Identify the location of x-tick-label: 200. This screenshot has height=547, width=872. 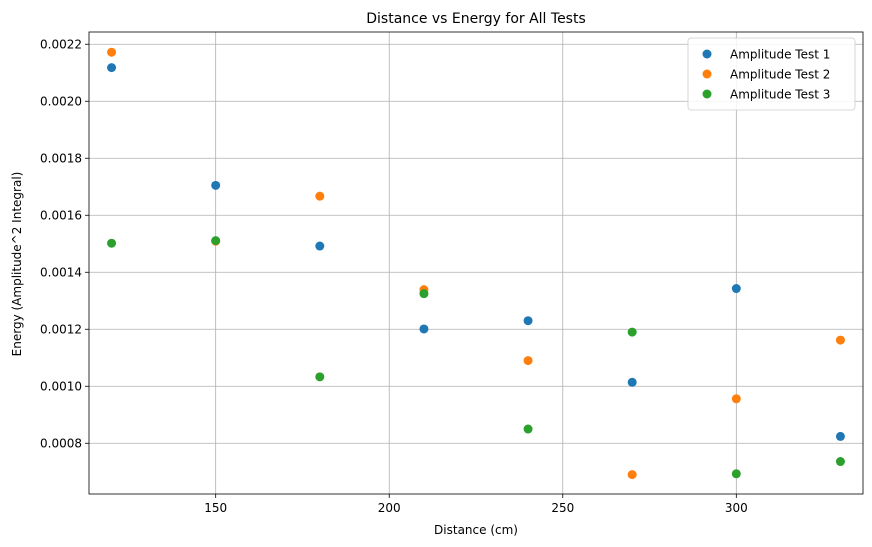
(389, 508).